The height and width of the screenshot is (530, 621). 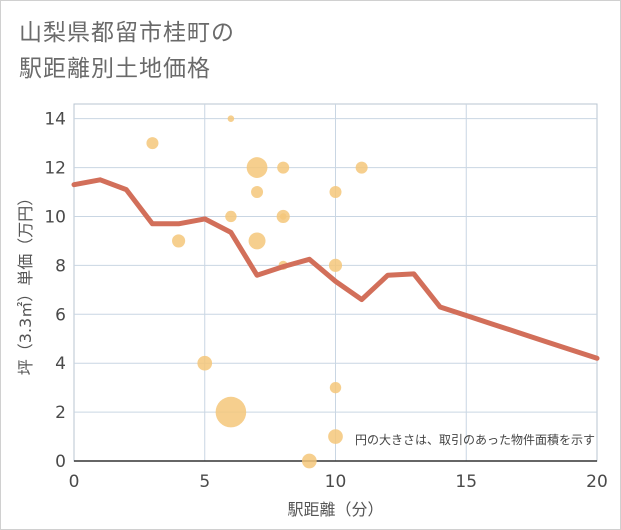 I want to click on y-tick-label: 14, so click(x=55, y=120).